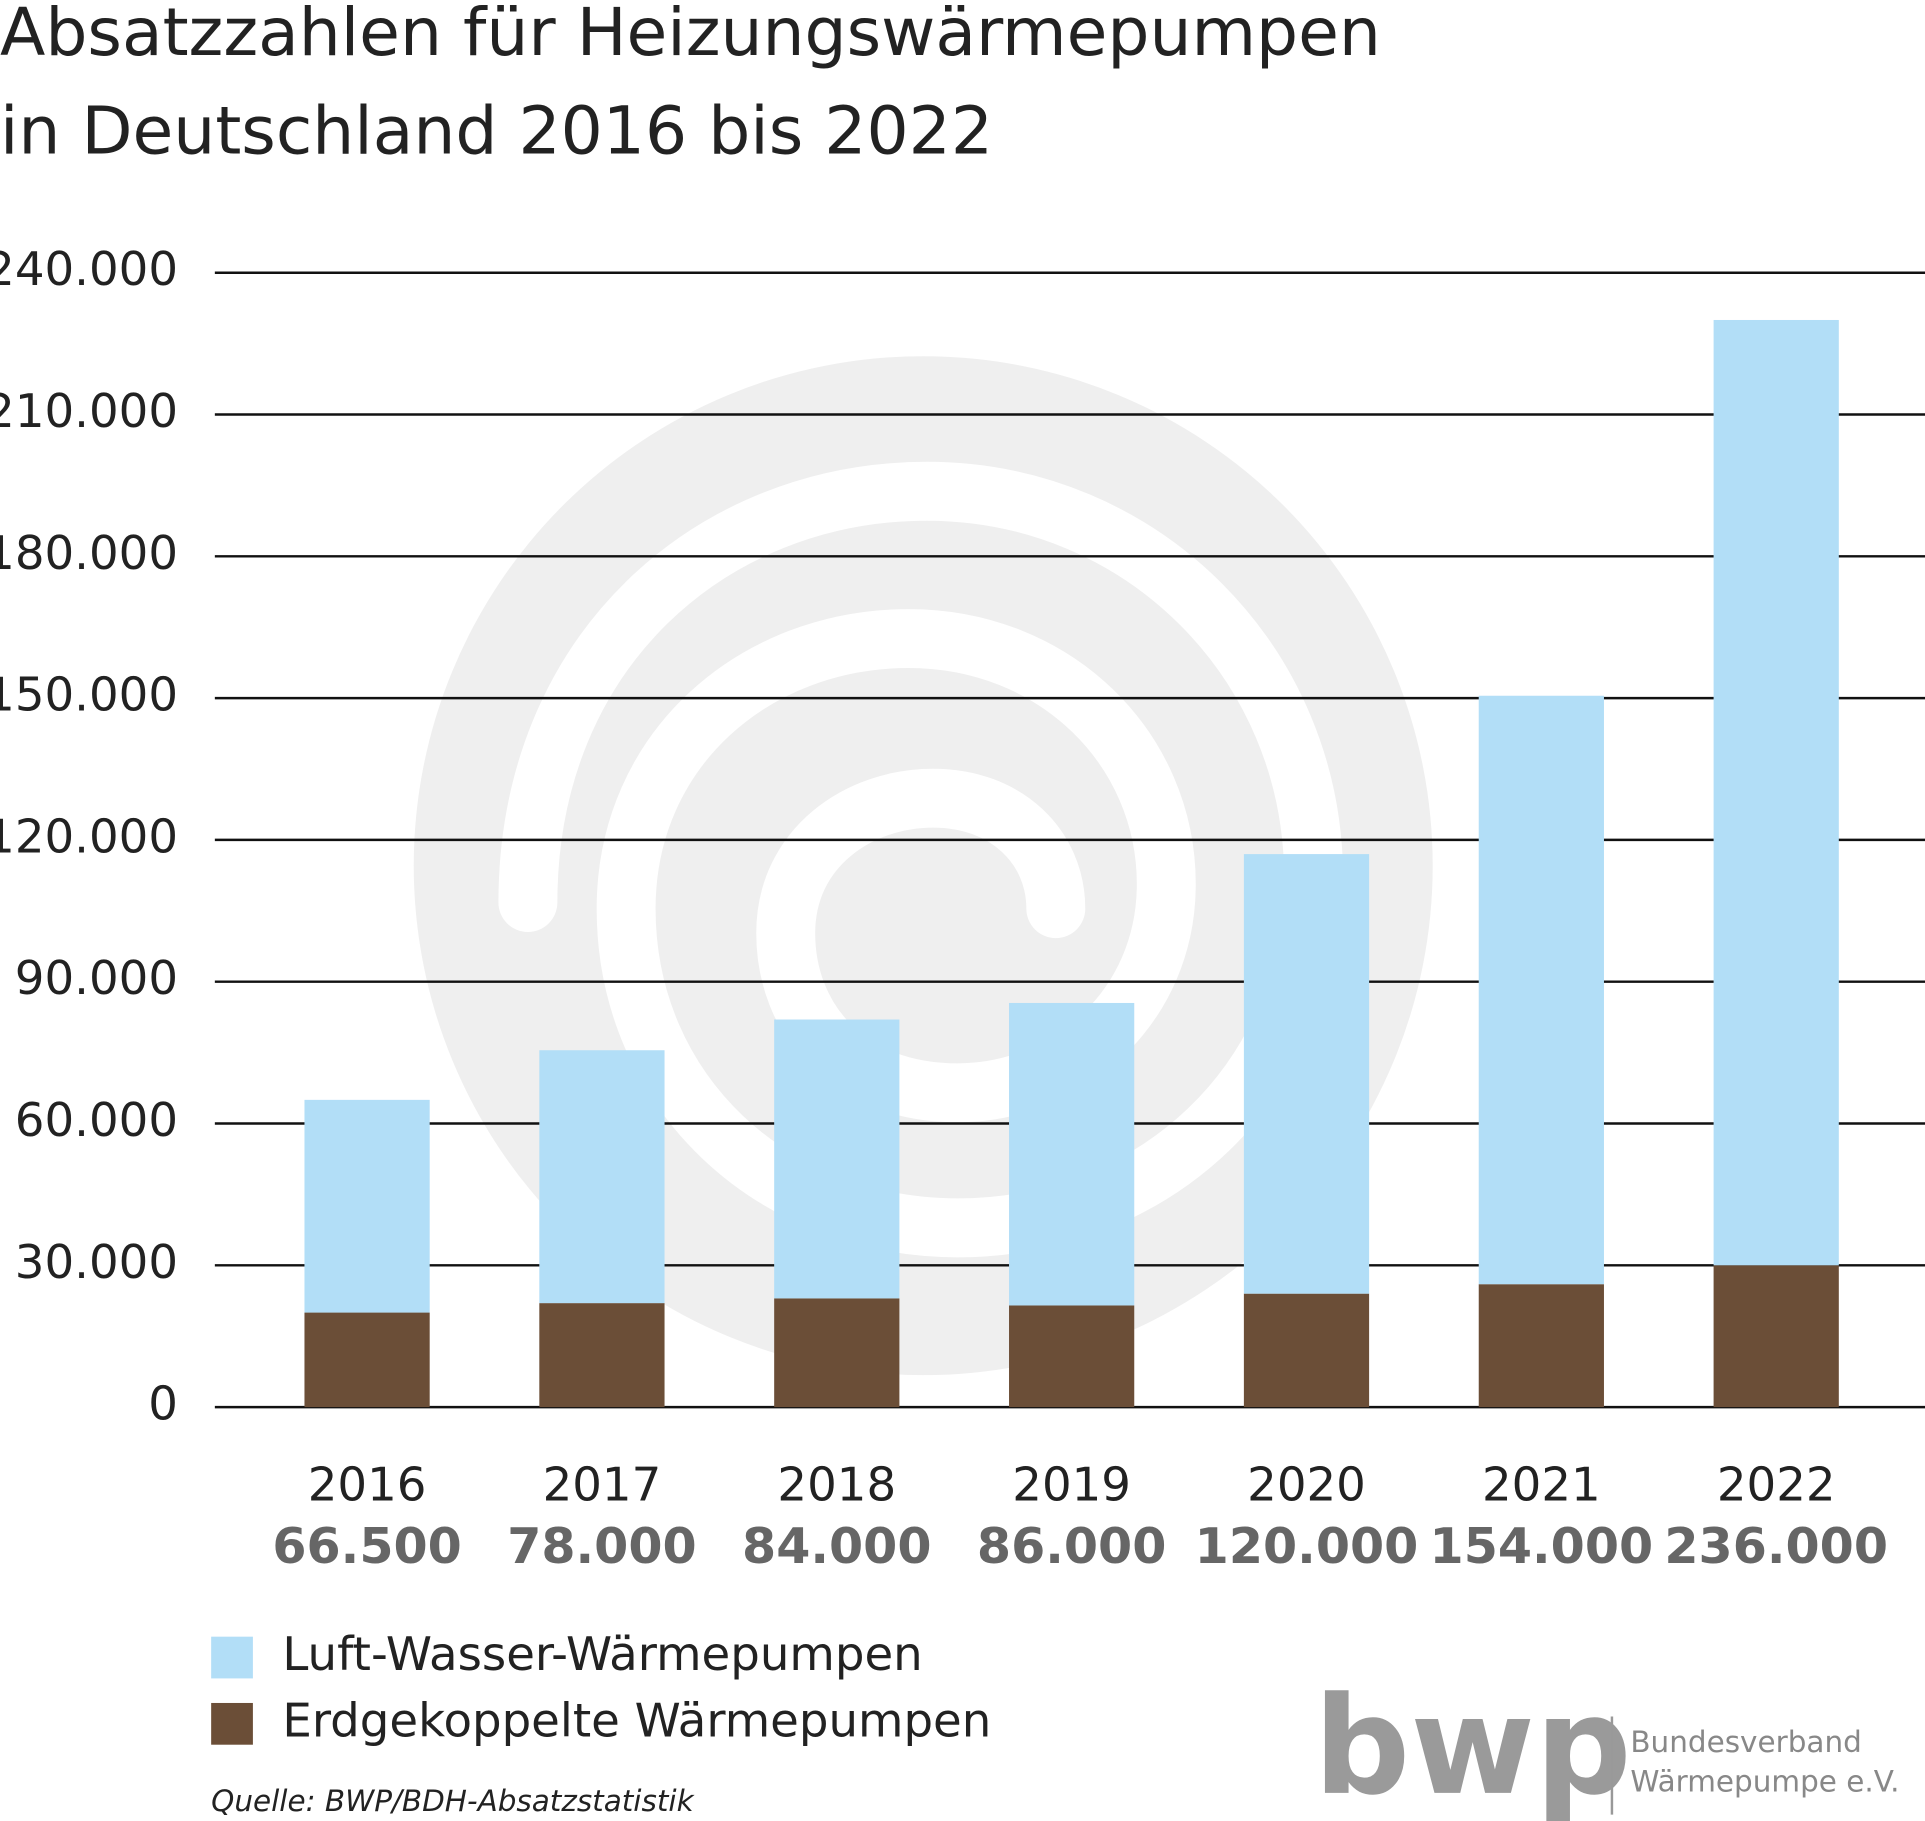  I want to click on y-tick-label: 60.000, so click(96, 1121).